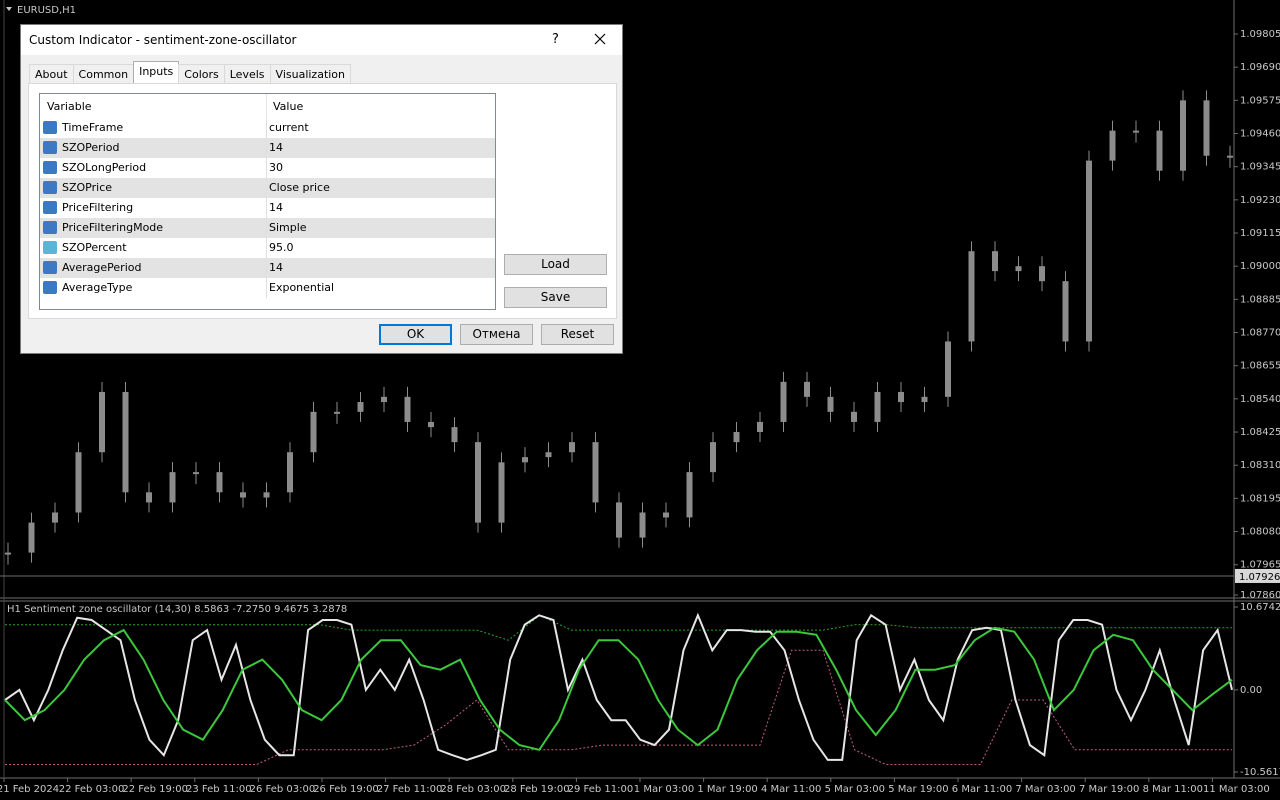 The width and height of the screenshot is (1280, 800). What do you see at coordinates (267, 168) in the screenshot?
I see `table-row: SZOLongPeriod 30` at bounding box center [267, 168].